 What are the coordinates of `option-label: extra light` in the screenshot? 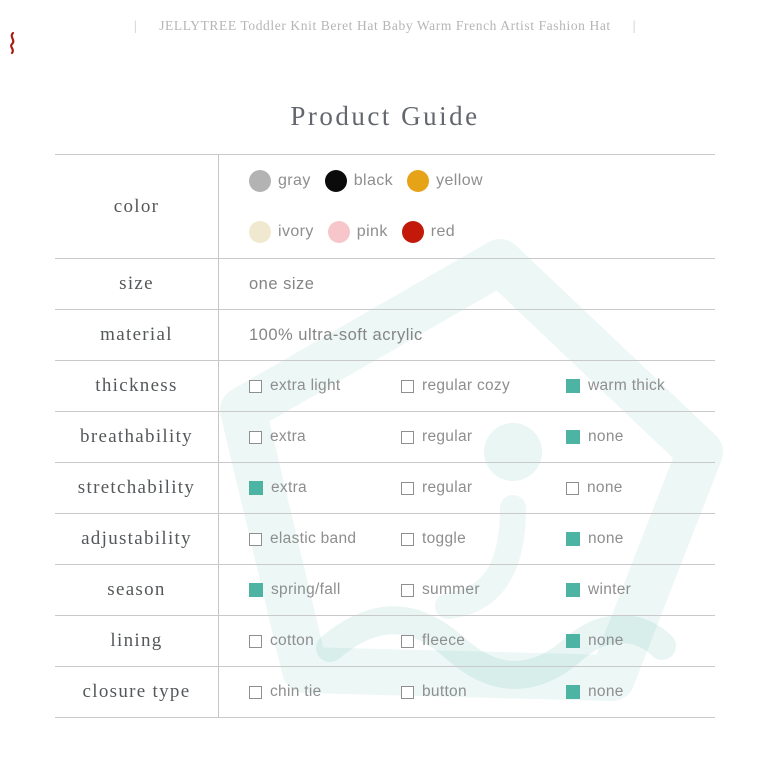 It's located at (305, 385).